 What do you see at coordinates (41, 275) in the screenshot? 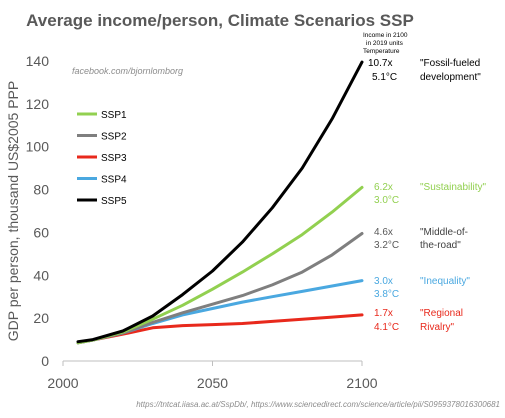
I see `y-tick-label: 40` at bounding box center [41, 275].